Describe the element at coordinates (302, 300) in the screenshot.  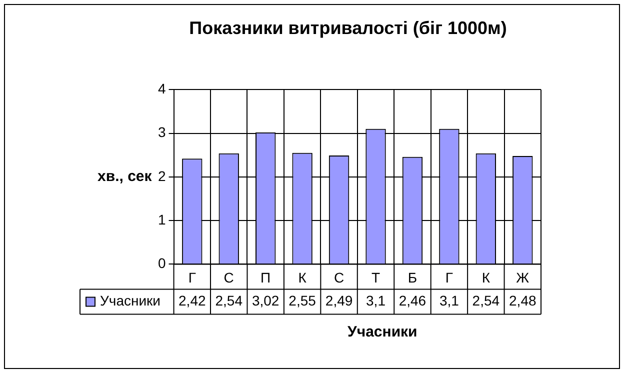
I see `data-label: 2,55` at that location.